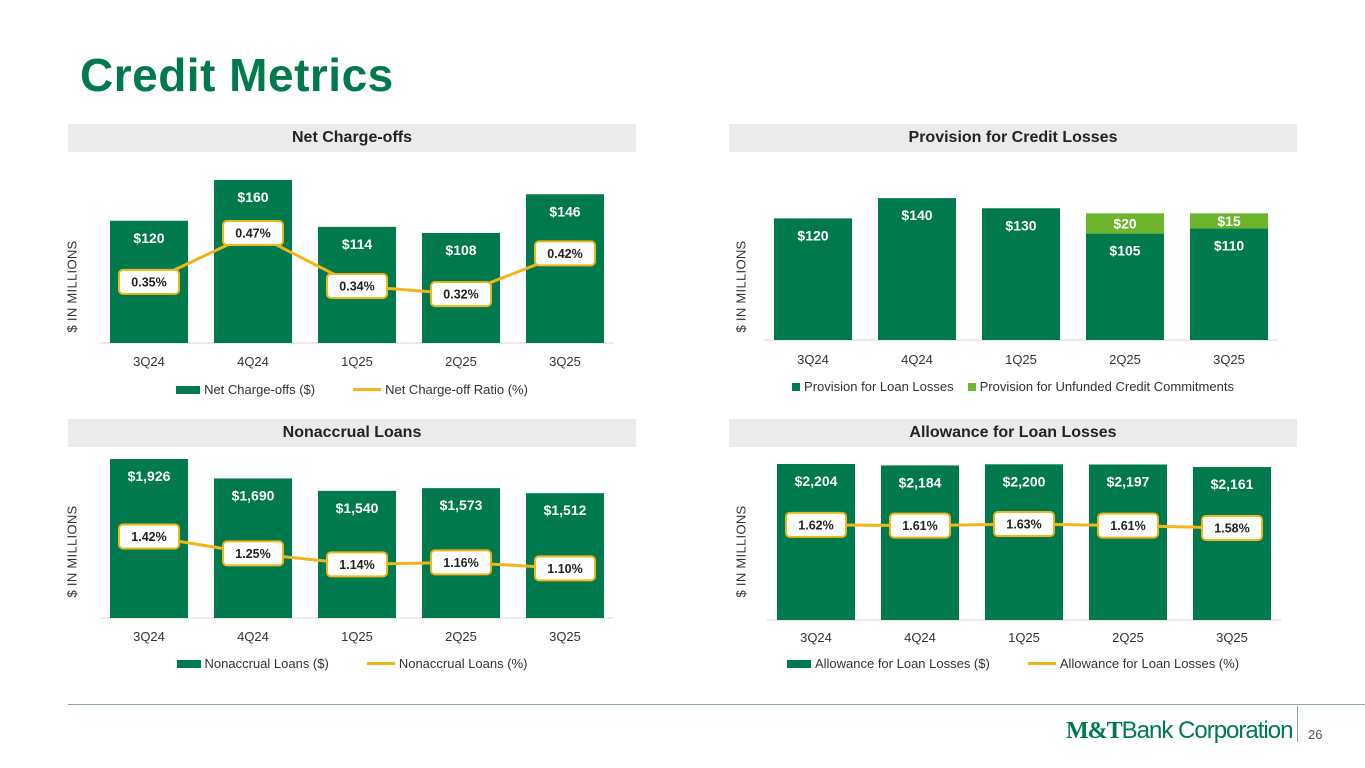 The width and height of the screenshot is (1365, 768). Describe the element at coordinates (460, 250) in the screenshot. I see `data-label: $108` at that location.